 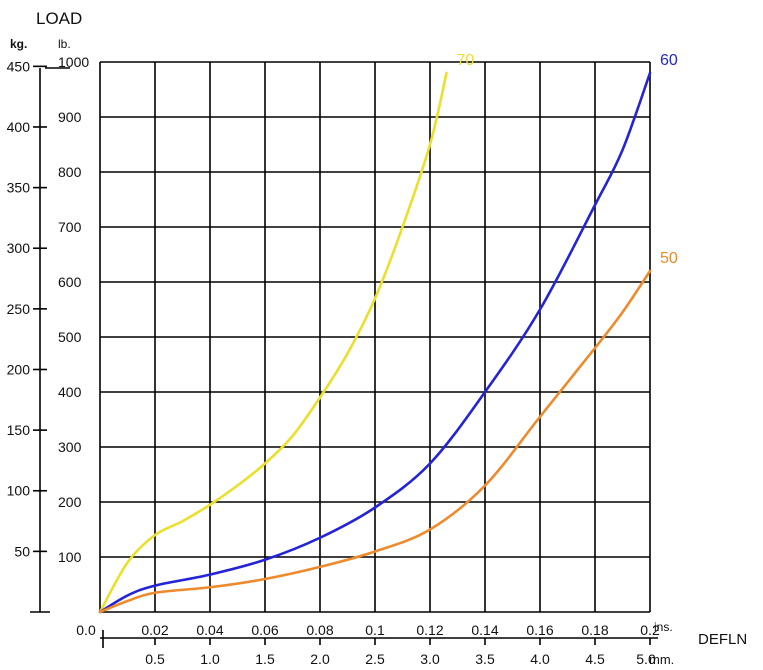 I want to click on mm-tick-label: 0.5, so click(x=155, y=659).